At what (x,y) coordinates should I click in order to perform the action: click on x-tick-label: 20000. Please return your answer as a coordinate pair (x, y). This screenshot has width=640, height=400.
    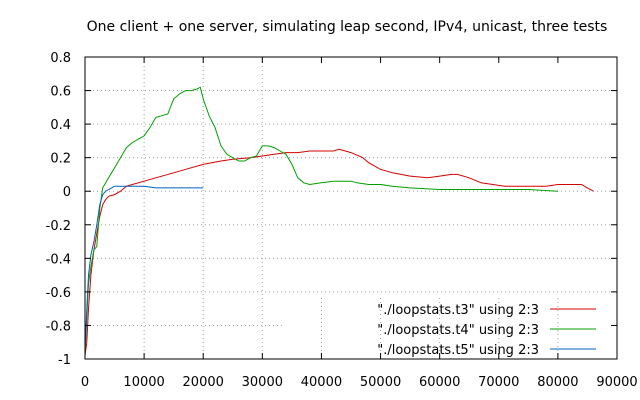
    Looking at the image, I should click on (203, 382).